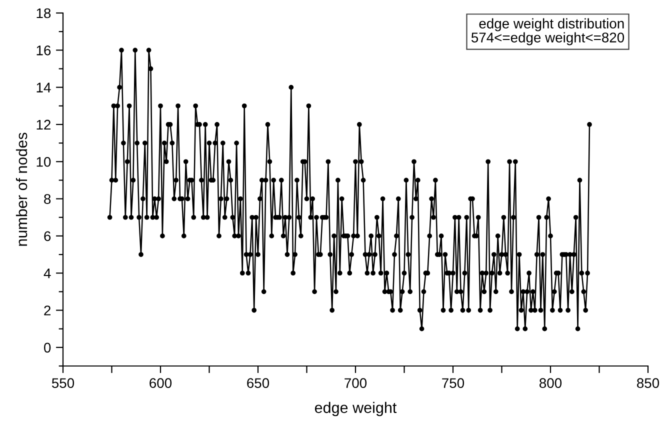 This screenshot has height=424, width=666. Describe the element at coordinates (453, 383) in the screenshot. I see `x-tick-label: 750` at that location.